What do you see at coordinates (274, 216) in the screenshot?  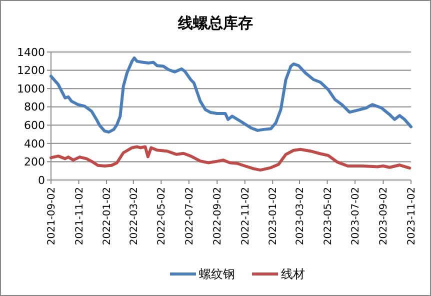 I see `x-tick-label: 2023-01-02` at bounding box center [274, 216].